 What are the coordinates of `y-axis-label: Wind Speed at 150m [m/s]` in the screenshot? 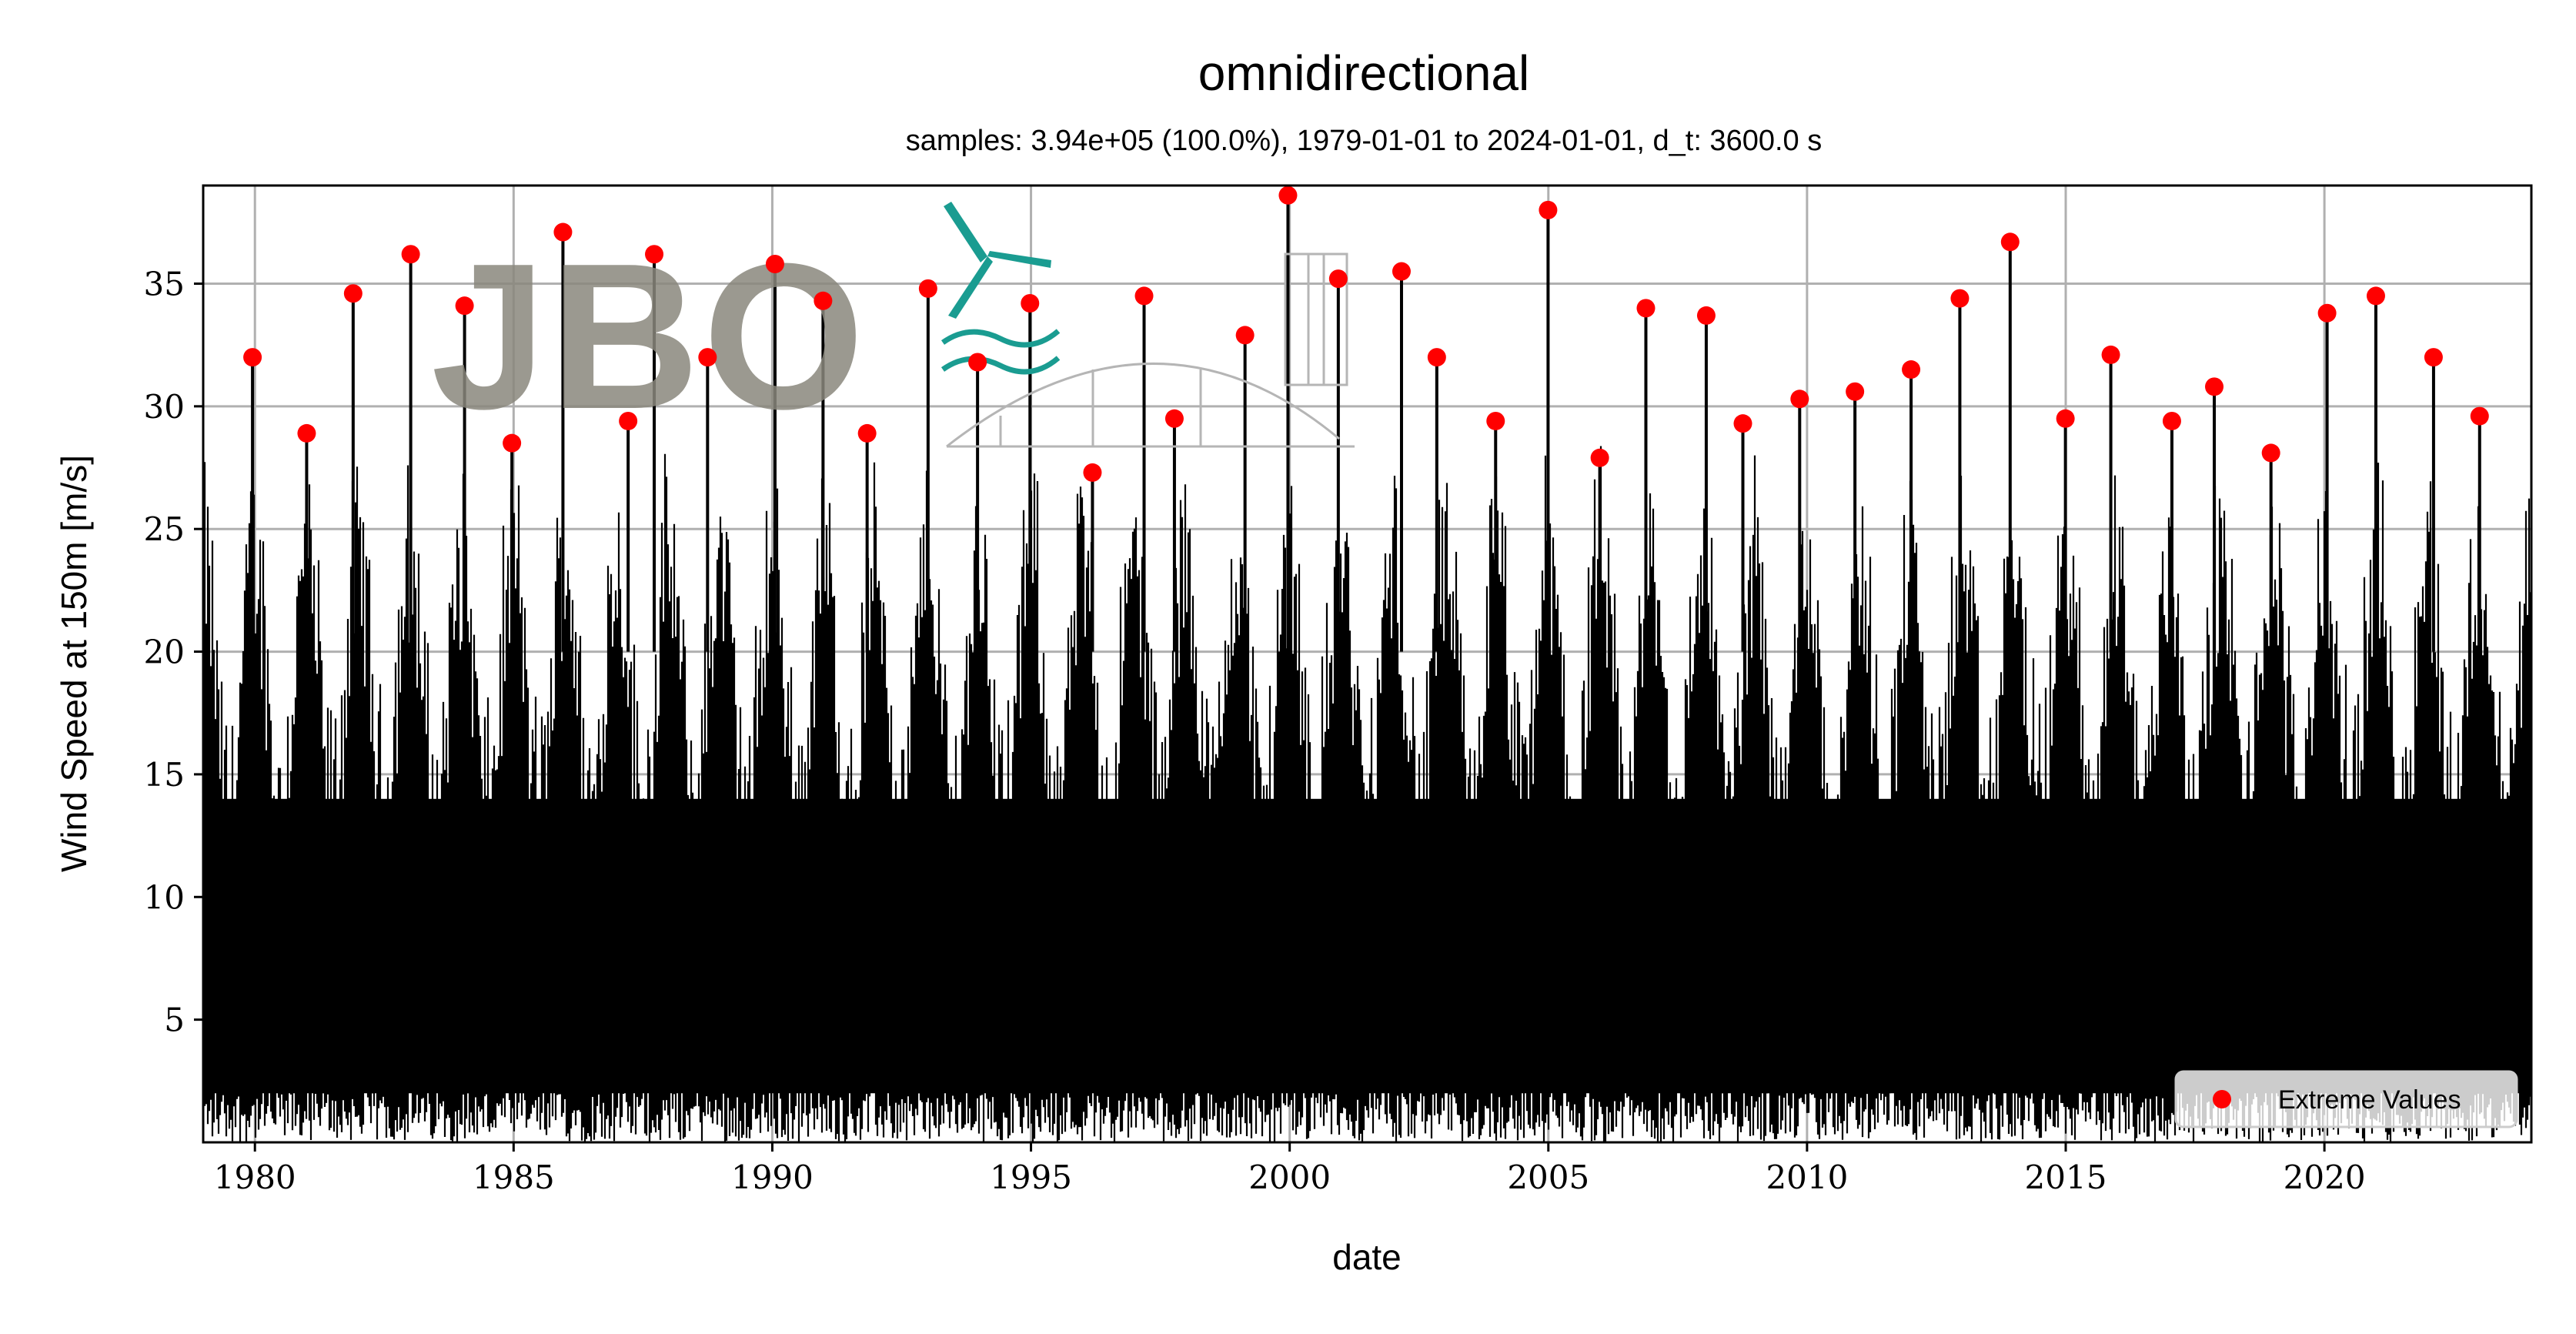 It's located at (74, 663).